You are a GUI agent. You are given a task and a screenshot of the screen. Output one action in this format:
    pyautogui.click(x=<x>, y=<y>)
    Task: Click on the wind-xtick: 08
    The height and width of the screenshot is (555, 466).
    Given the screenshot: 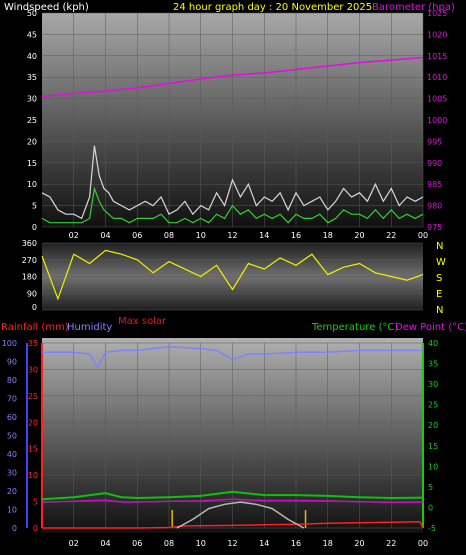 What is the action you would take?
    pyautogui.click(x=169, y=235)
    